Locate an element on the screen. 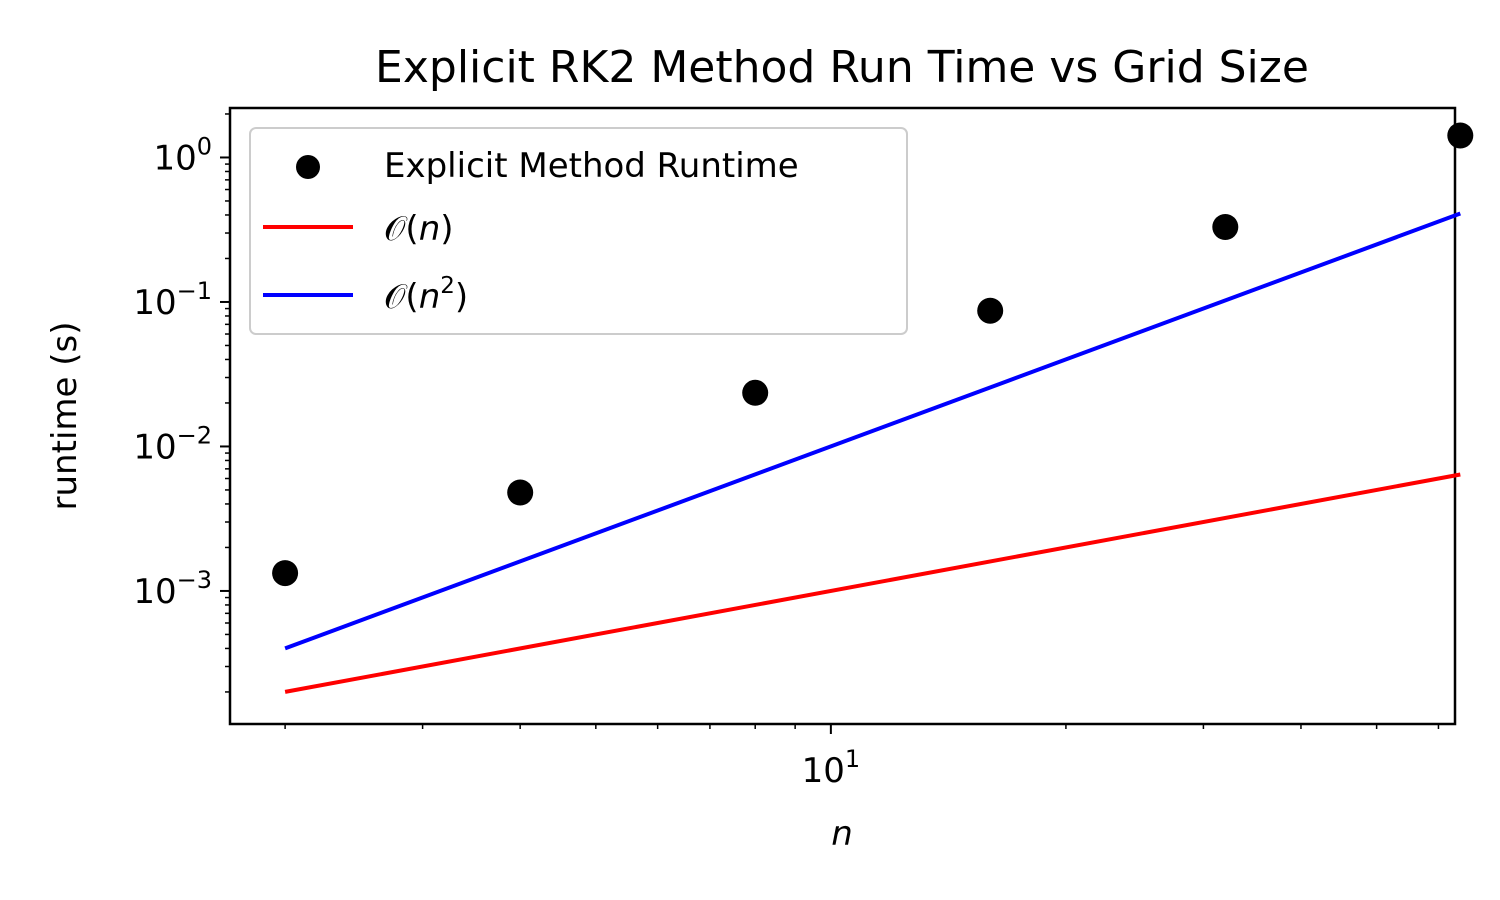 Image resolution: width=1500 pixels, height=900 pixels. y-tick-label: 10⁻¹ is located at coordinates (172, 300).